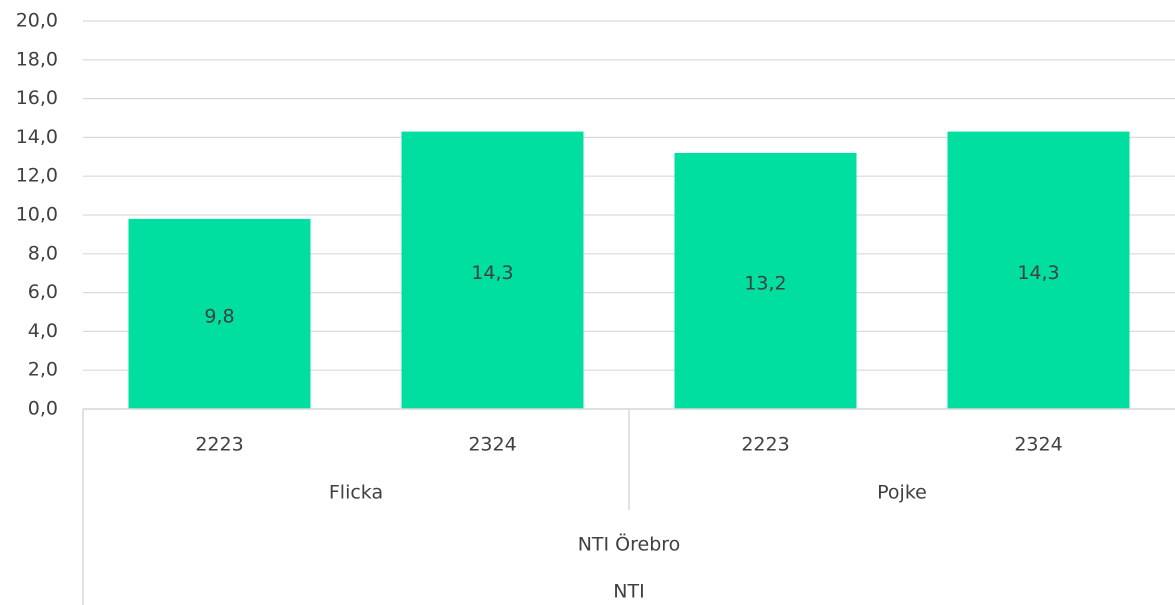 The height and width of the screenshot is (605, 1175). Describe the element at coordinates (43, 409) in the screenshot. I see `y-tick-label: 0,0` at that location.